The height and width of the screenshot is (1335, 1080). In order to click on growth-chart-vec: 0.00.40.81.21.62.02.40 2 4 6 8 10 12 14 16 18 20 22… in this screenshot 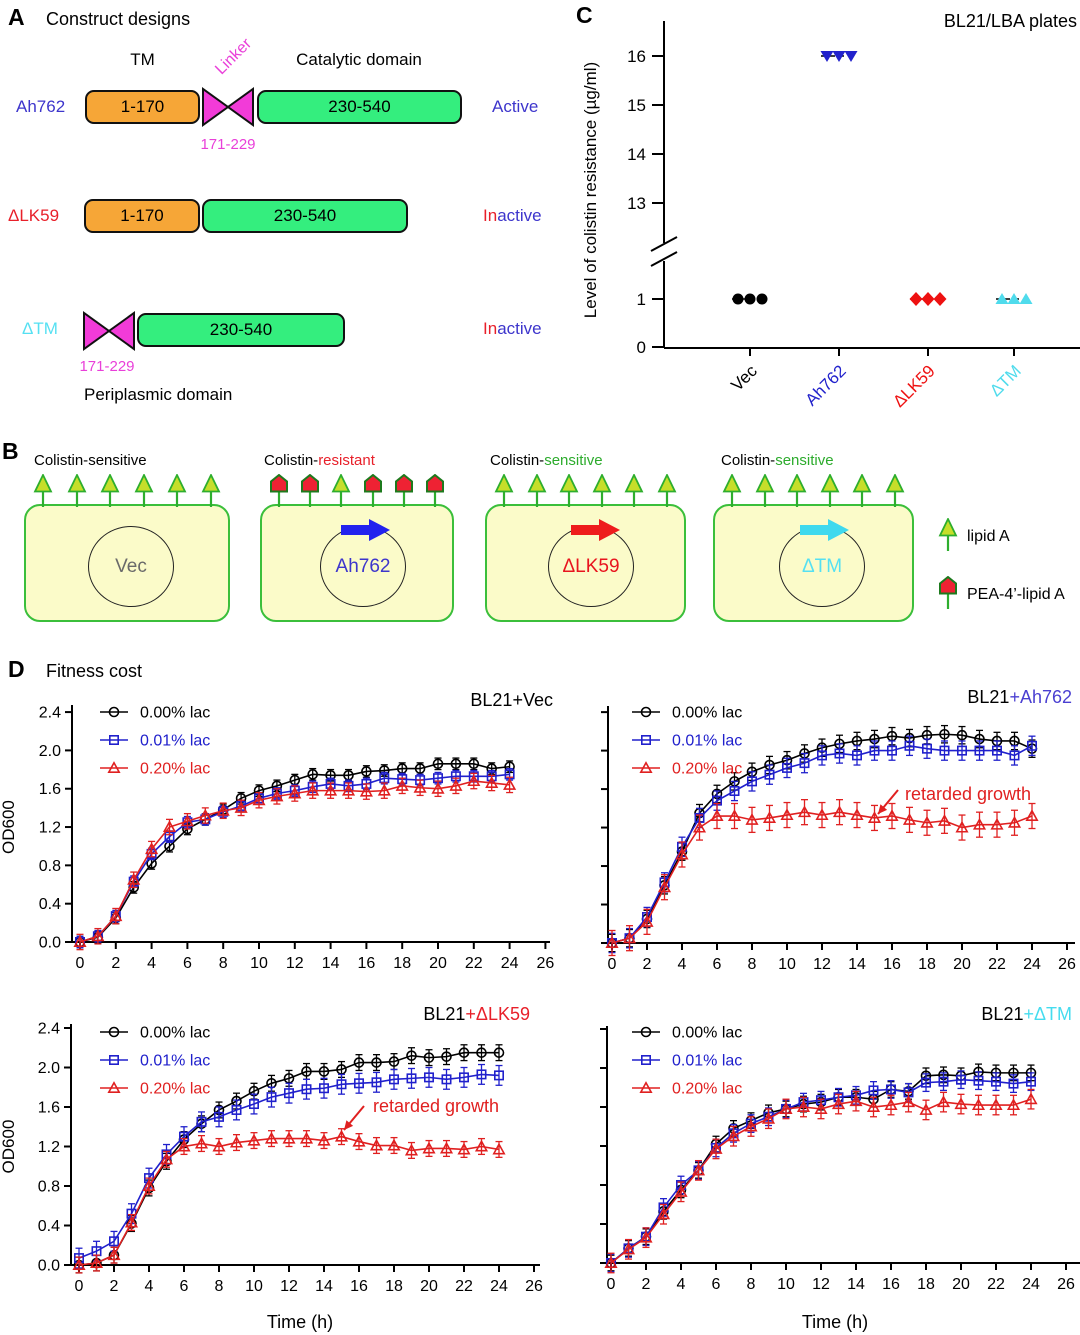, I will do `click(277, 831)`.